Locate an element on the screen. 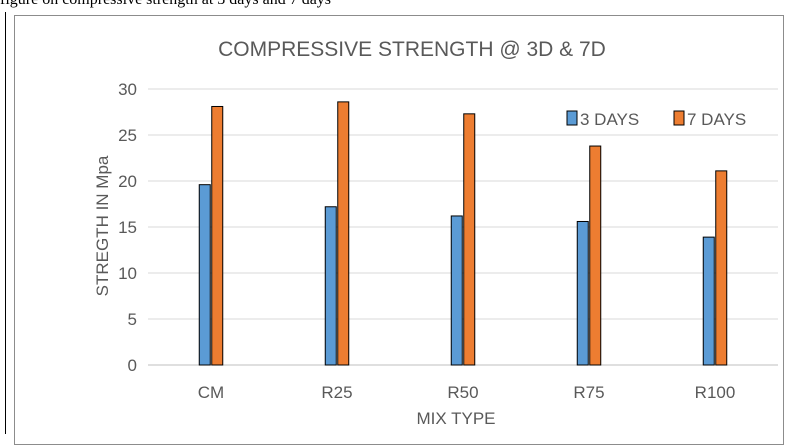  x-axis-title: MIX TYPE is located at coordinates (455, 418).